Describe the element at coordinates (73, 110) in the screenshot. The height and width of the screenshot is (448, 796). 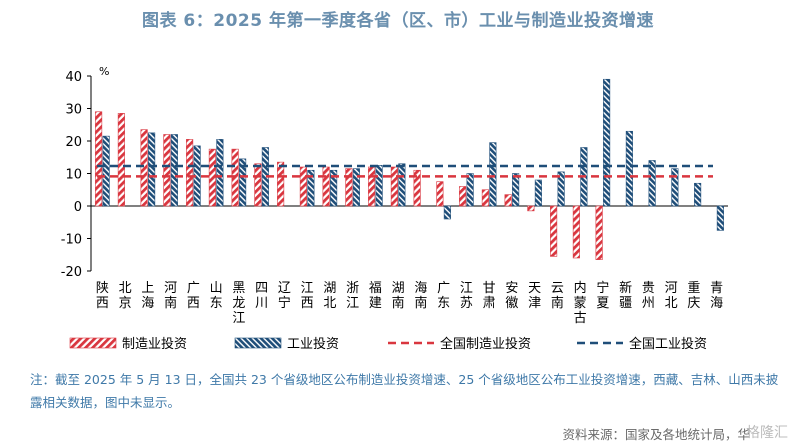
I see `y-tick-label: 30` at that location.